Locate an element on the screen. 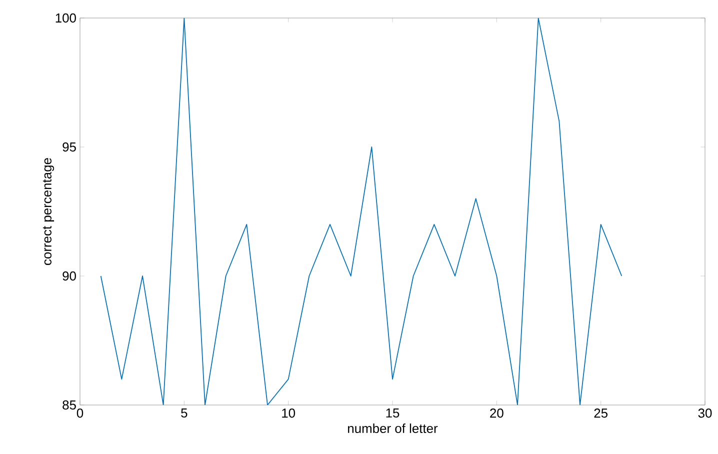  x-tick-label: 25 is located at coordinates (601, 413).